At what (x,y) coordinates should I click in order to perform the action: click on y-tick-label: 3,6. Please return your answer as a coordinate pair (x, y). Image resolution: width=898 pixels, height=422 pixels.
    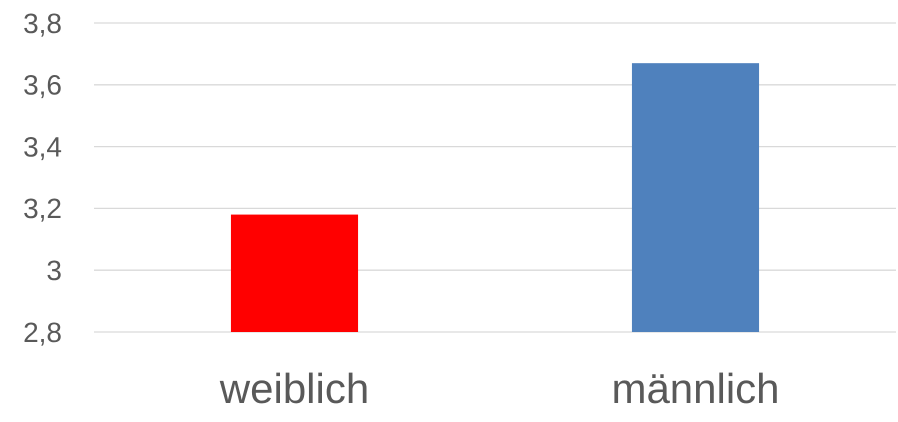
    Looking at the image, I should click on (42, 85).